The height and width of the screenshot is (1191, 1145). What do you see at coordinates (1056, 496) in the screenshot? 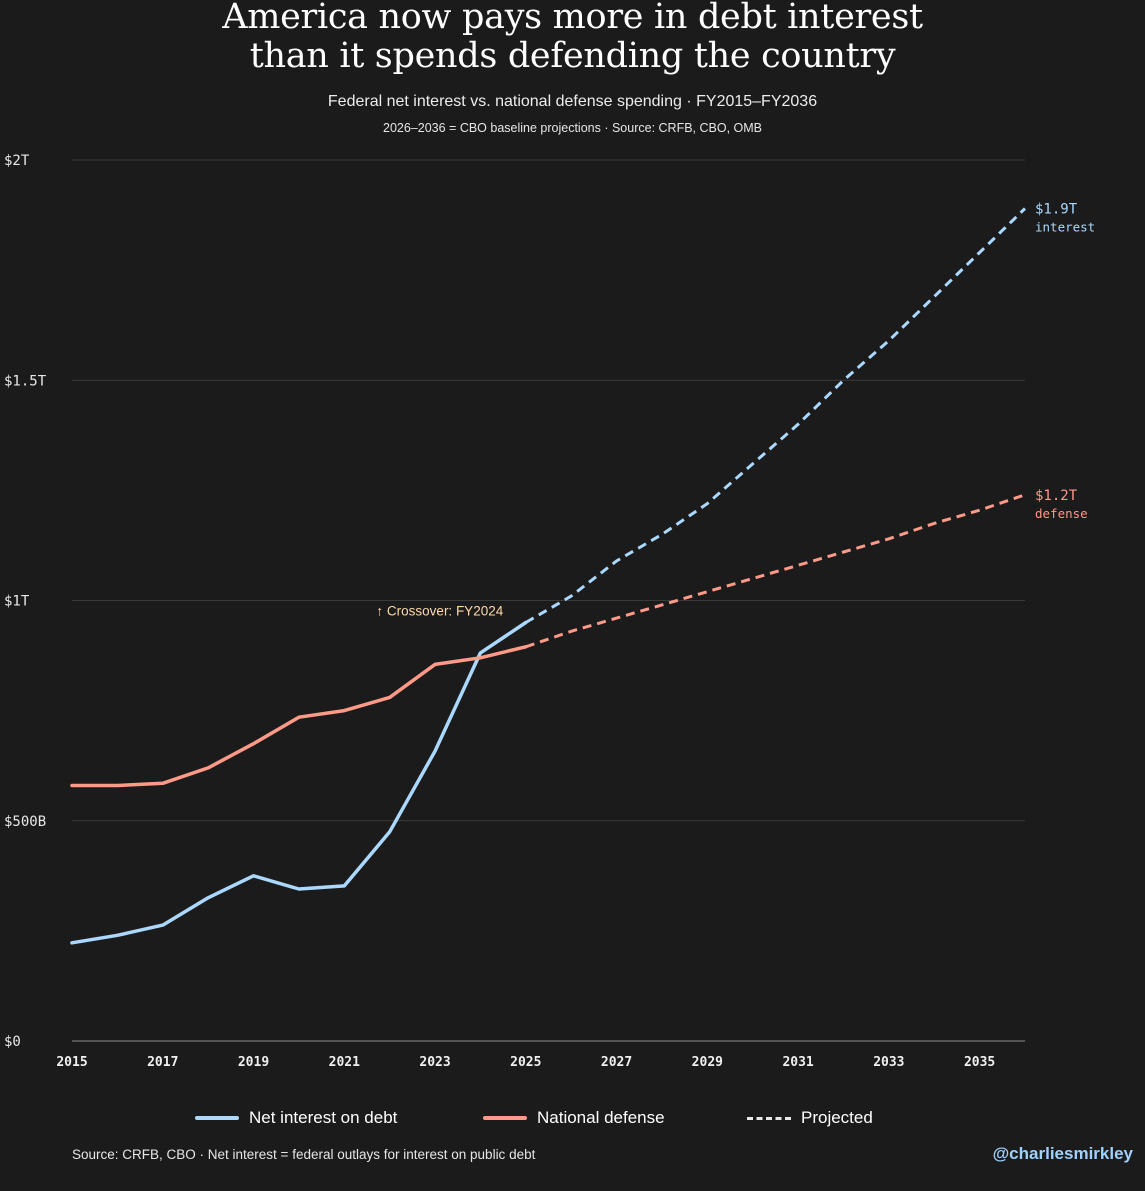
I see `end-label-defense: $1.2T` at bounding box center [1056, 496].